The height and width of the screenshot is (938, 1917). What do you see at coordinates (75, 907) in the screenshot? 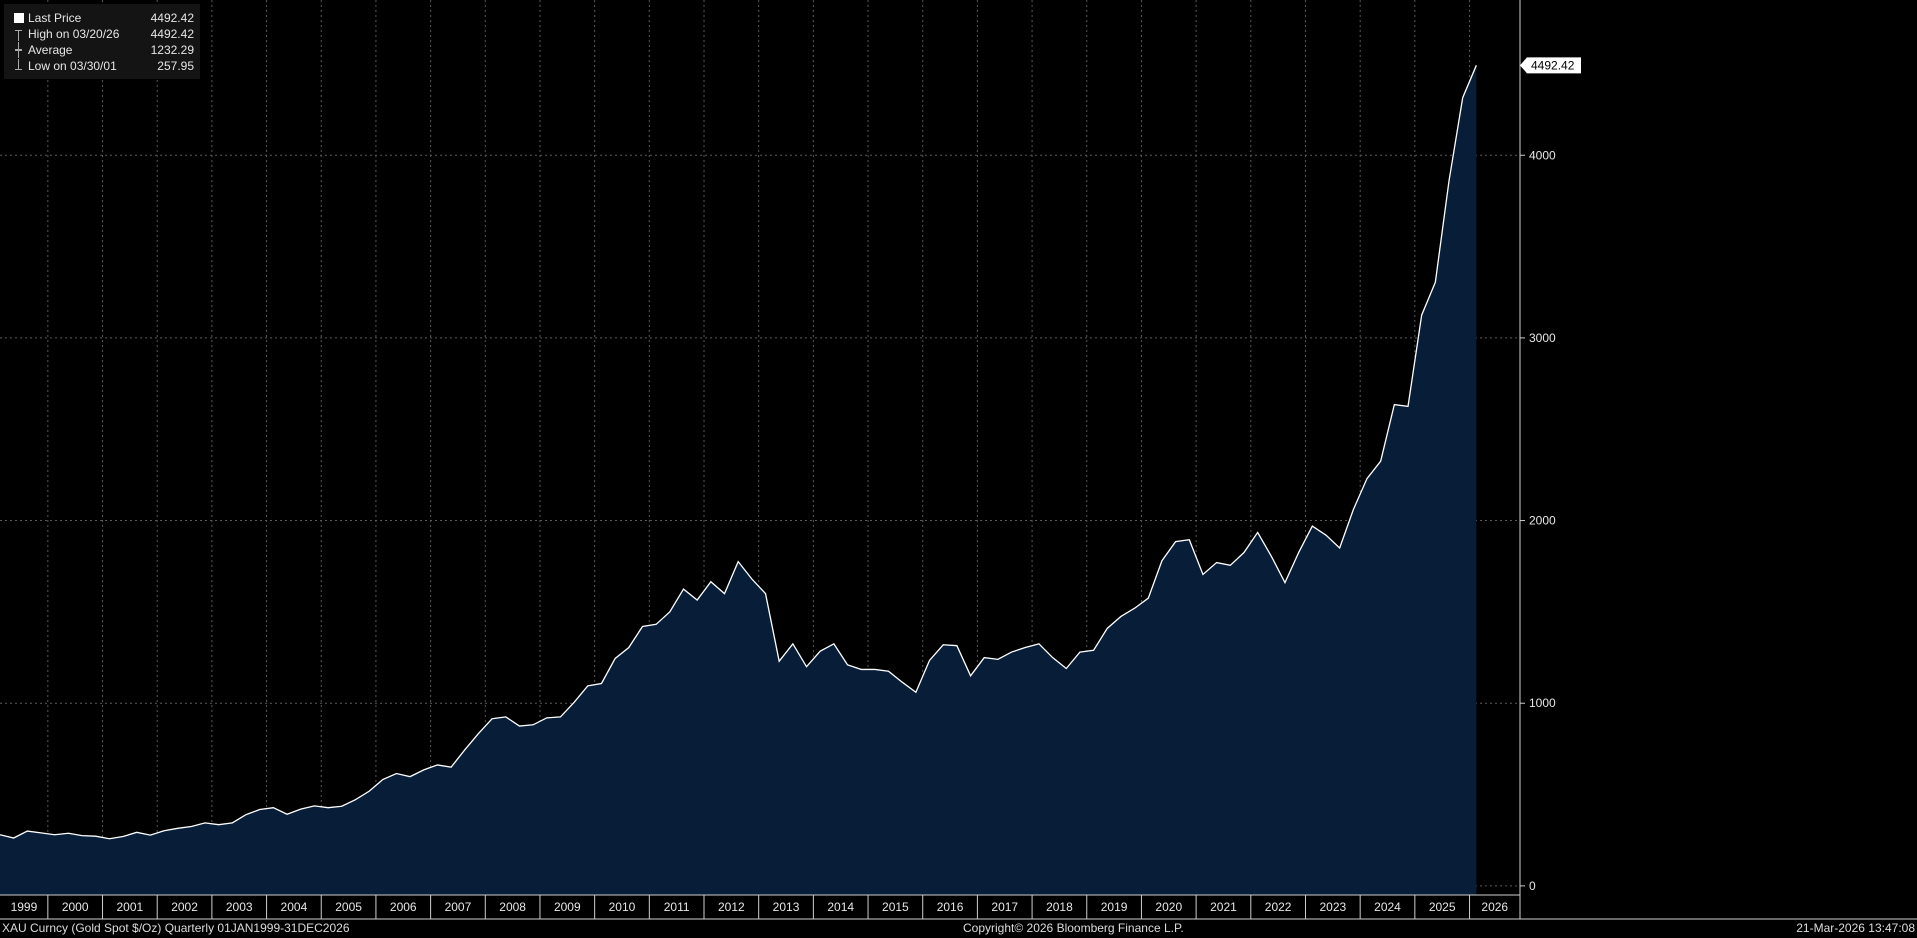
I see `x-tick-label: 2000` at bounding box center [75, 907].